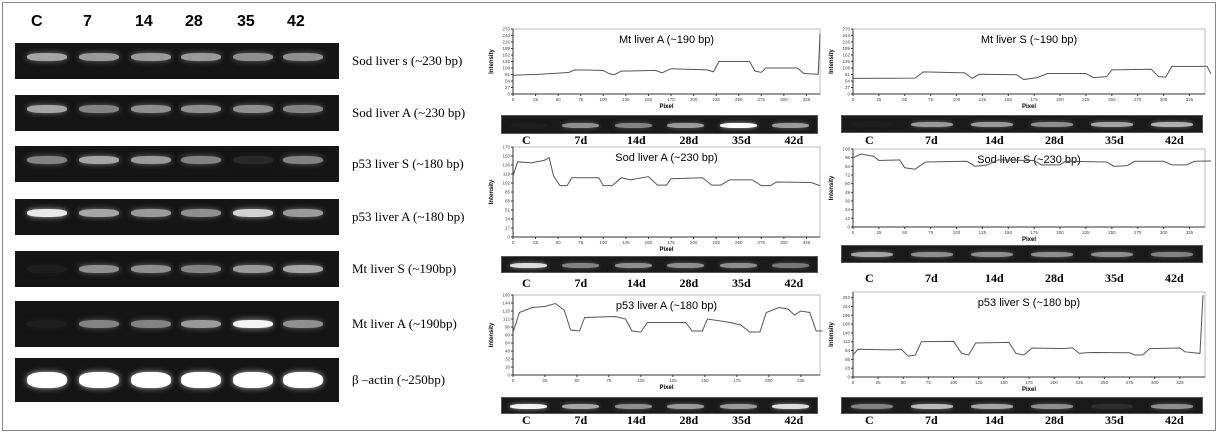 The height and width of the screenshot is (433, 1218). I want to click on y-tick-label: 72, so click(848, 175).